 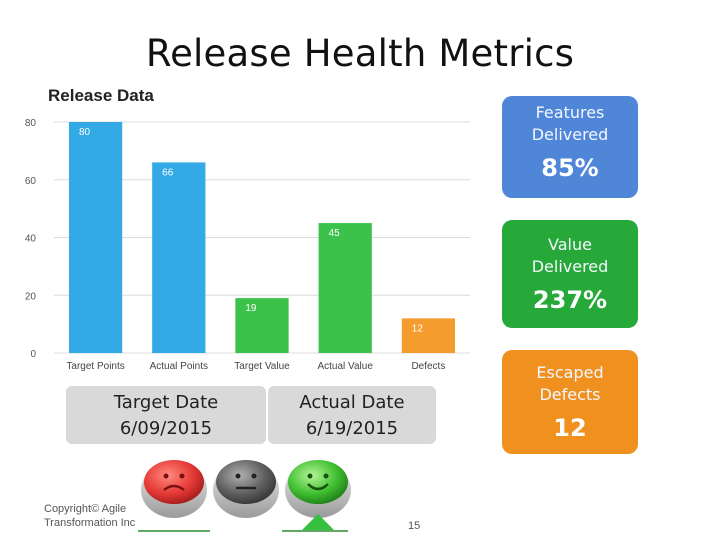 I want to click on x-category-label: Actual Value, so click(x=345, y=366).